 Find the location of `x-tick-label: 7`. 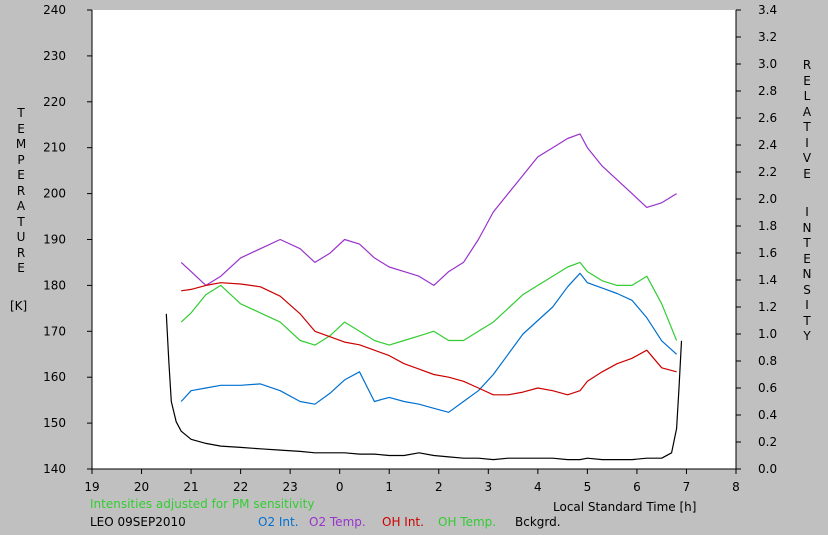

x-tick-label: 7 is located at coordinates (687, 487).